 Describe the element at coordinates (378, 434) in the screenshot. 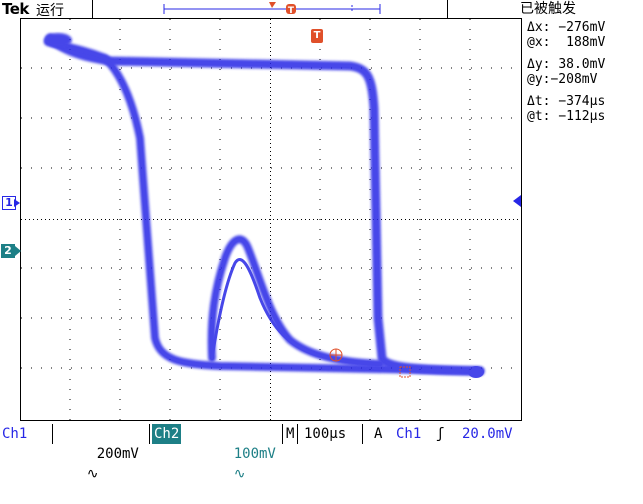

I see `trigger-mode: A` at that location.